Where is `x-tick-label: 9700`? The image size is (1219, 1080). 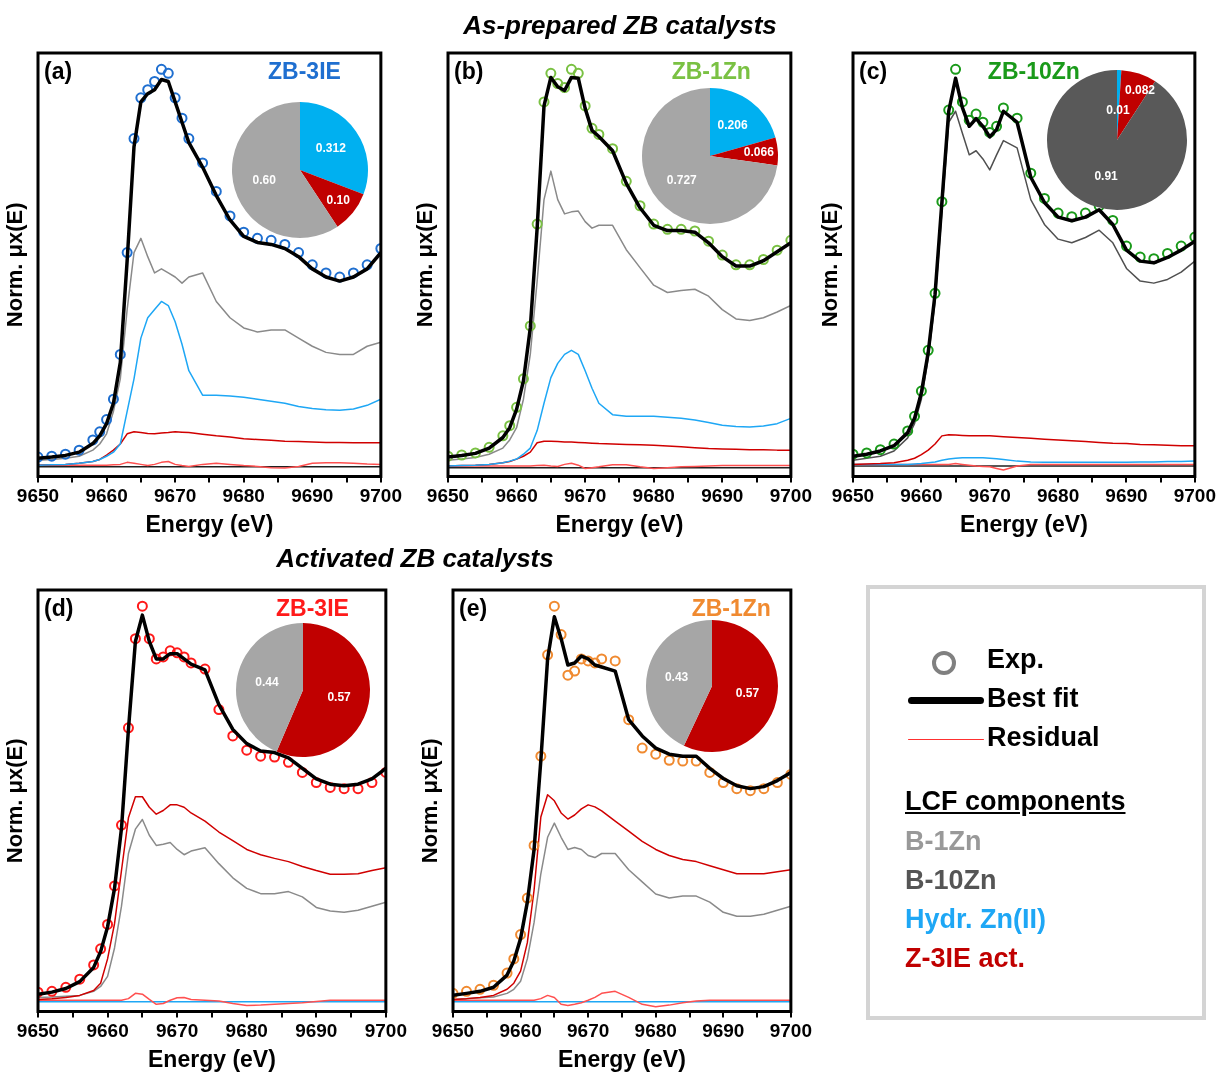
x-tick-label: 9700 is located at coordinates (386, 1031).